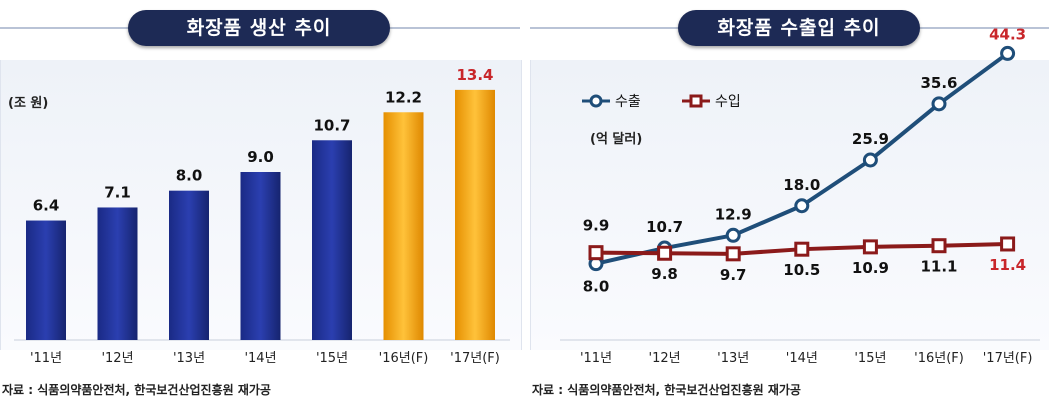 This screenshot has width=1049, height=406. What do you see at coordinates (938, 83) in the screenshot?
I see `export-value-label: 35.6` at bounding box center [938, 83].